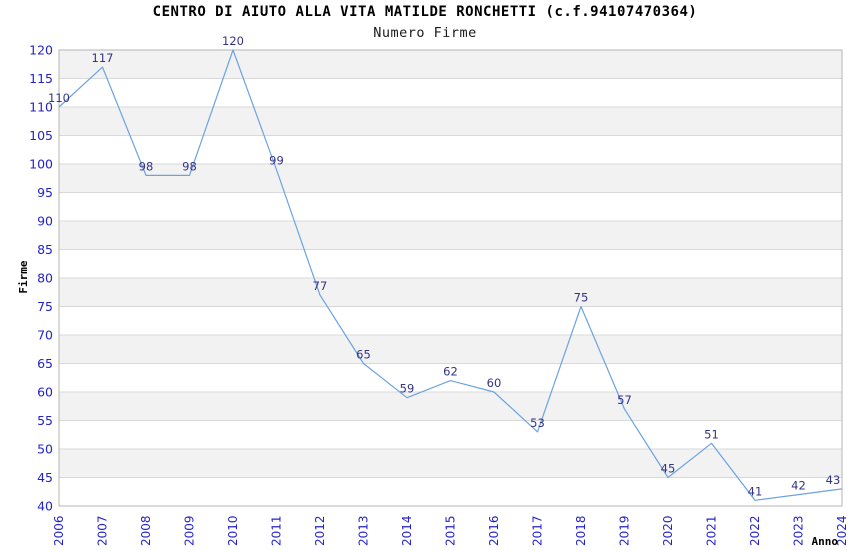  What do you see at coordinates (45, 335) in the screenshot?
I see `y-tick-label: 70` at bounding box center [45, 335].